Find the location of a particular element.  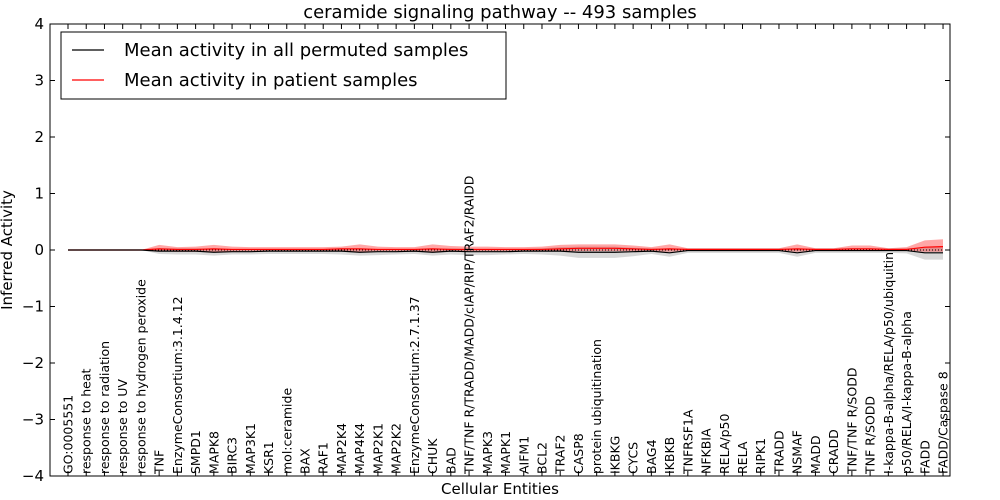

legend-label: Mean activity in patient samples is located at coordinates (271, 80).